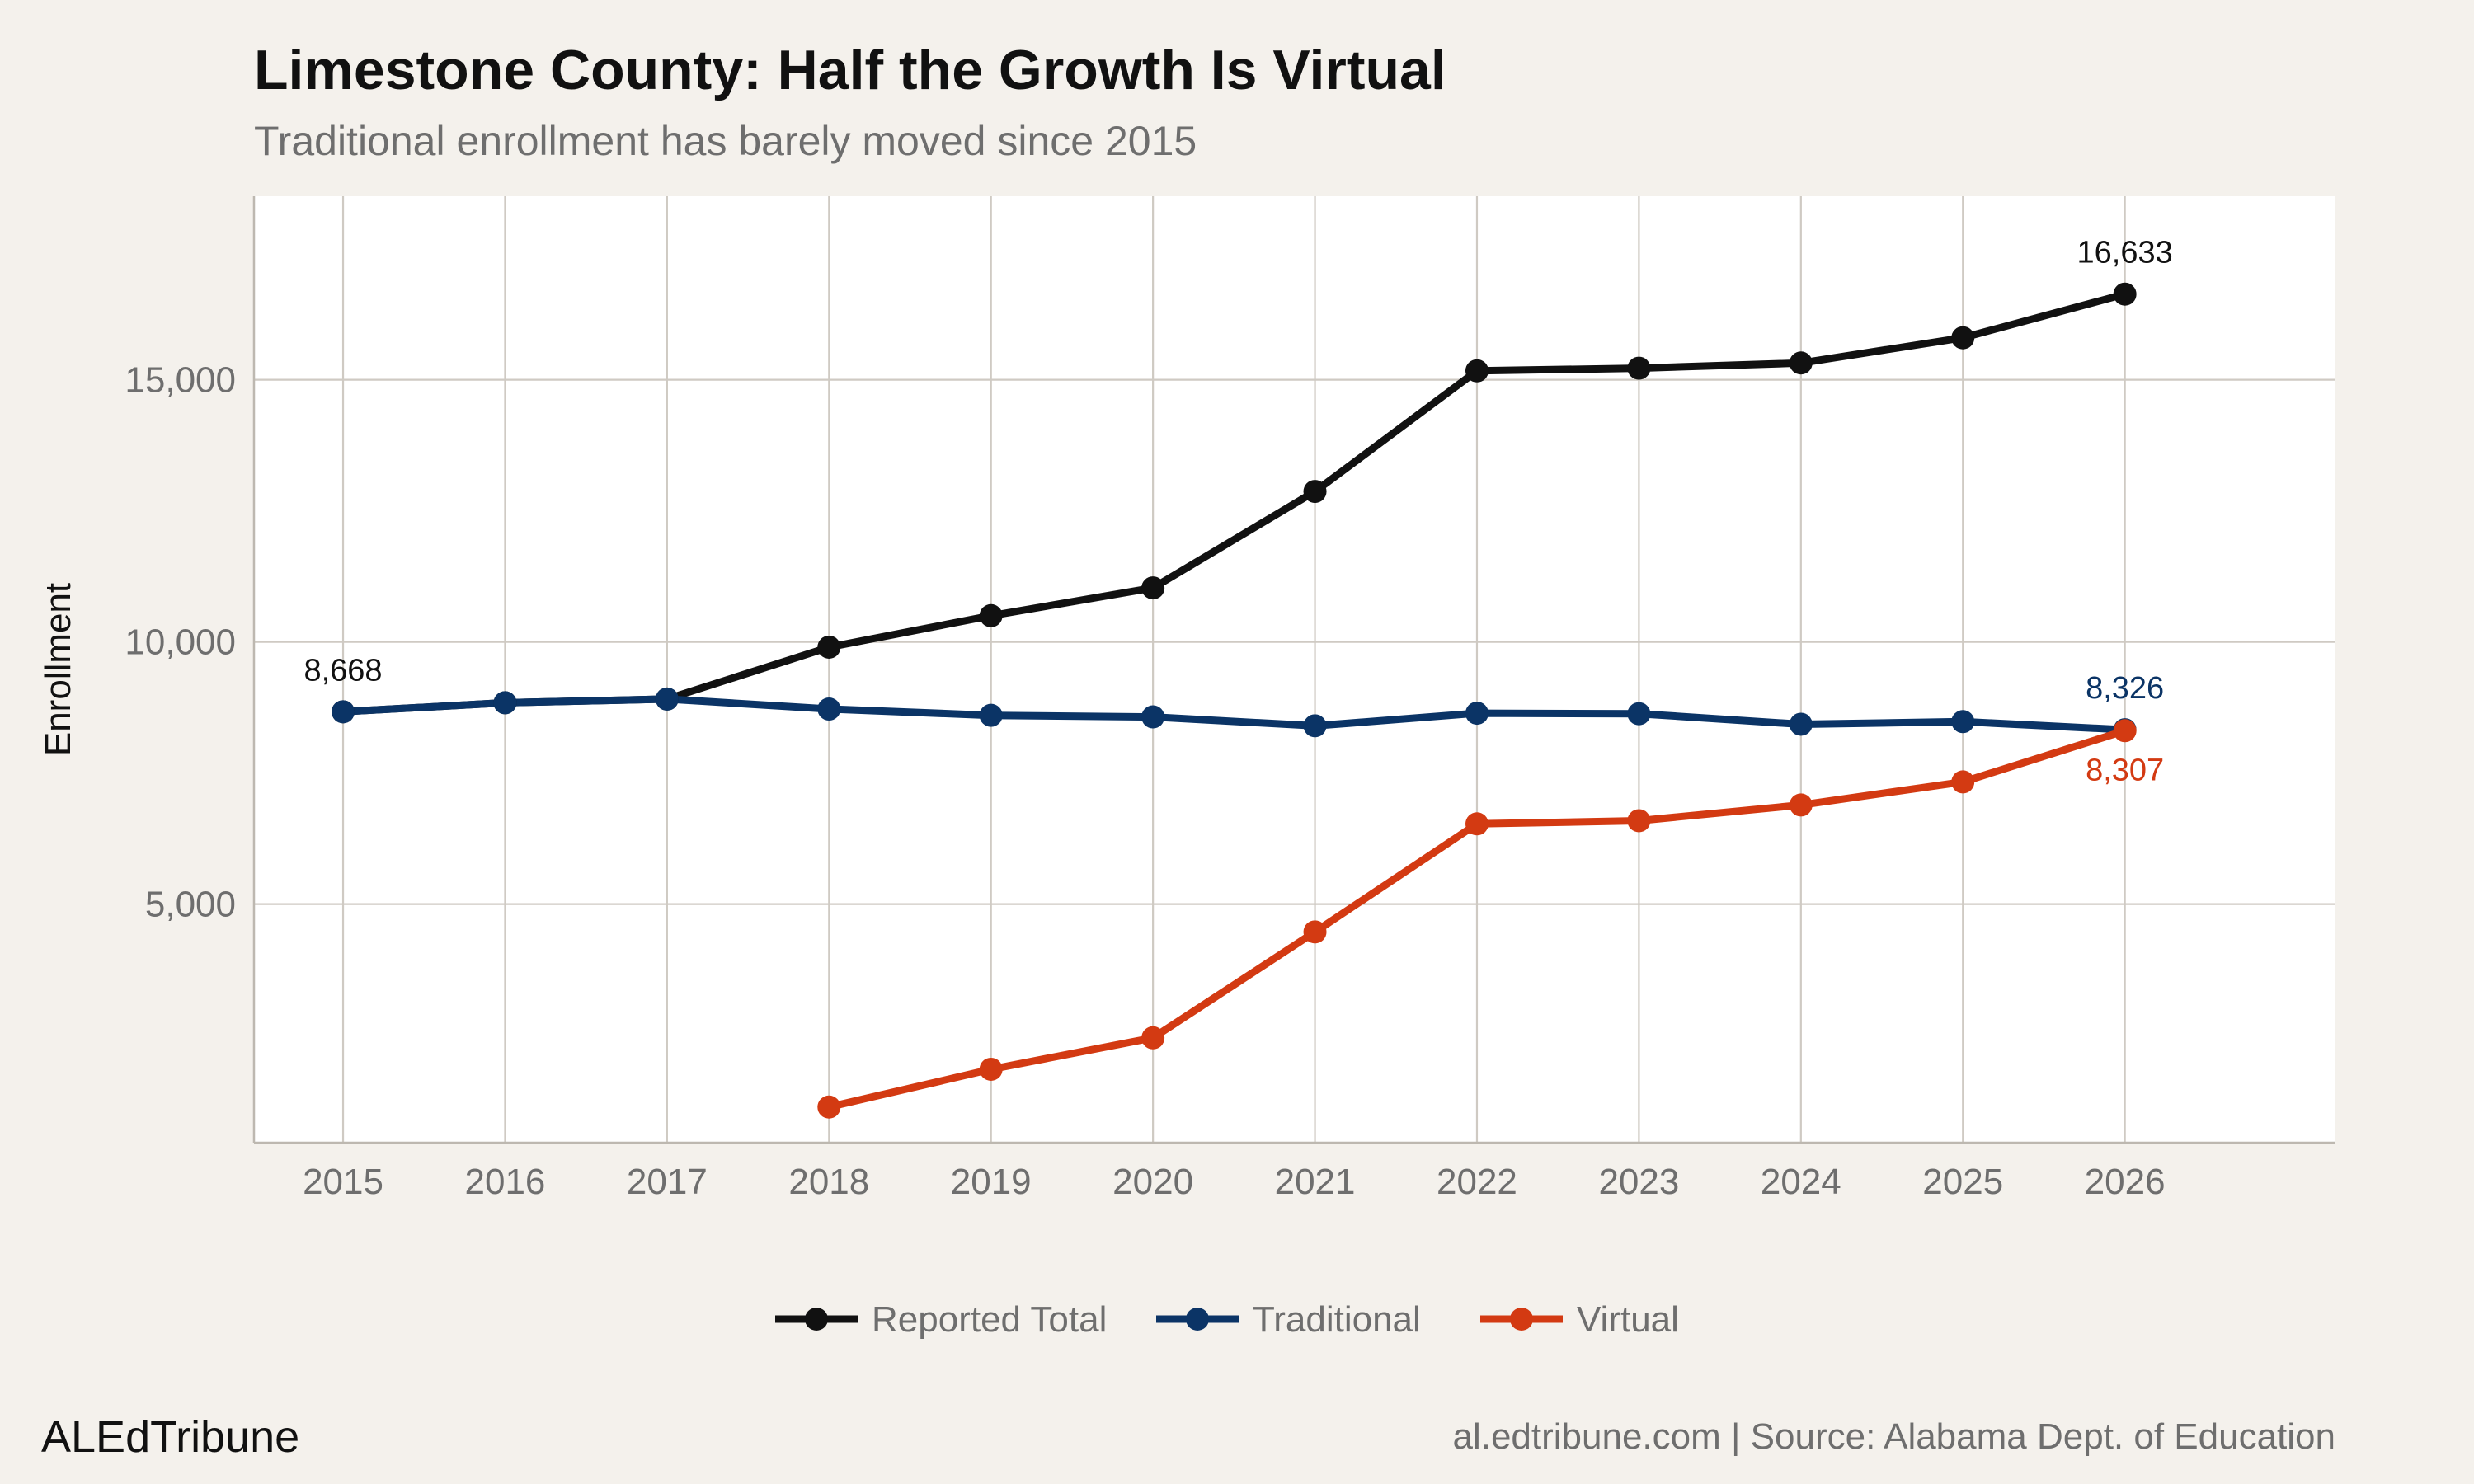  What do you see at coordinates (2125, 688) in the screenshot?
I see `data-label: 8,326` at bounding box center [2125, 688].